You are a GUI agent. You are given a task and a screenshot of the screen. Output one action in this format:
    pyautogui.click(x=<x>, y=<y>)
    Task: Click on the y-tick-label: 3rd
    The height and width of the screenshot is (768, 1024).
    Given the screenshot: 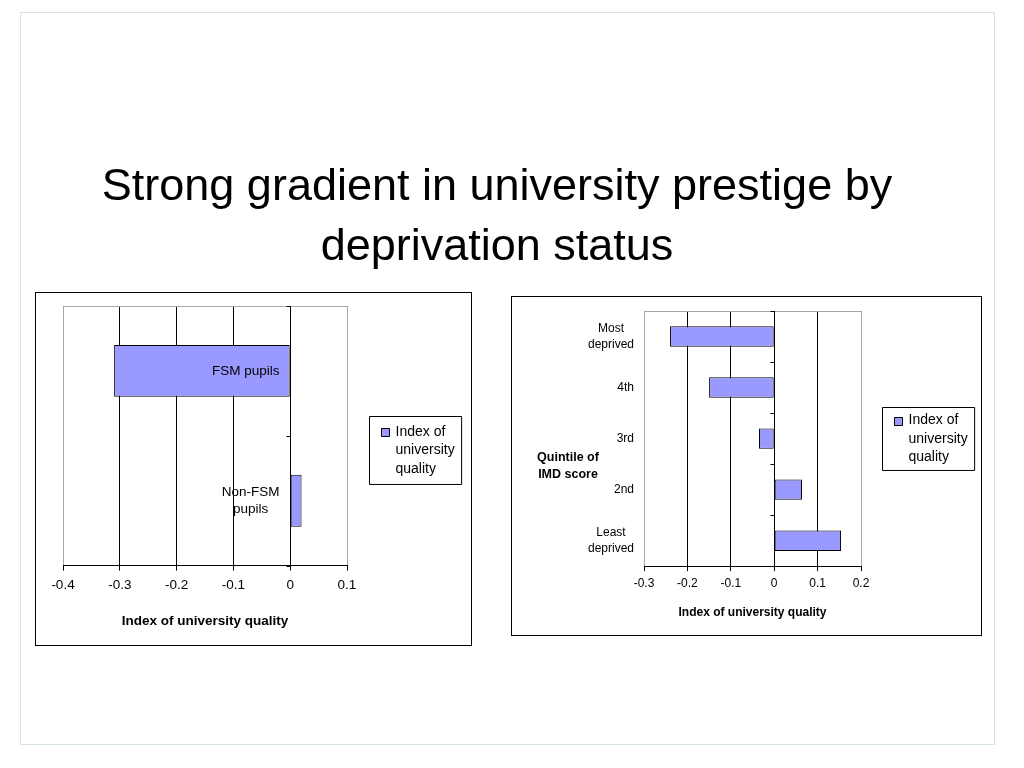 What is the action you would take?
    pyautogui.click(x=625, y=437)
    